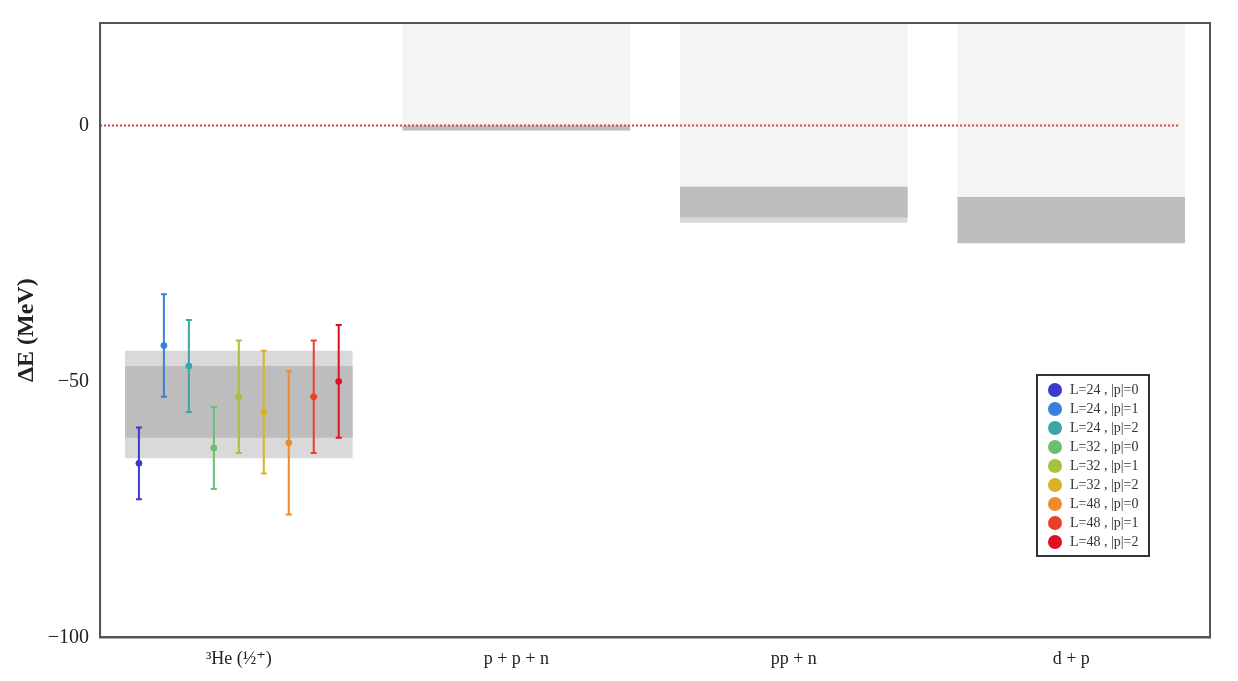 This screenshot has height=681, width=1238. What do you see at coordinates (1104, 389) in the screenshot?
I see `legend-label: L=24 , |p|=0` at bounding box center [1104, 389].